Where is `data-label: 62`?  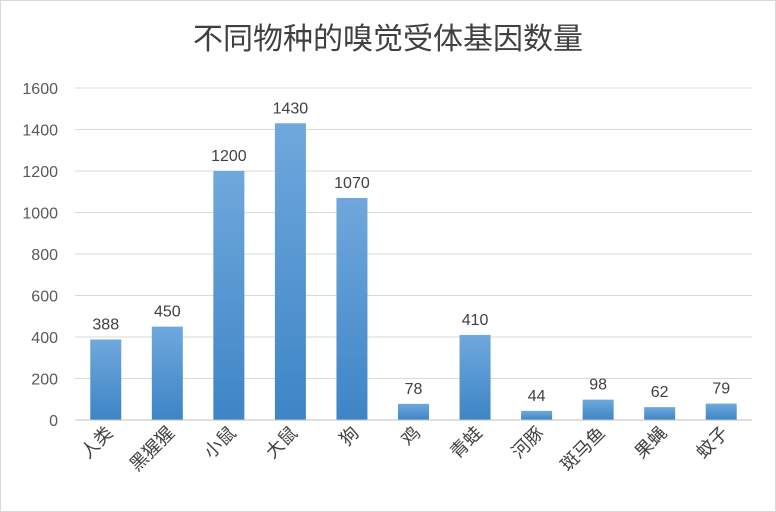
data-label: 62 is located at coordinates (660, 392).